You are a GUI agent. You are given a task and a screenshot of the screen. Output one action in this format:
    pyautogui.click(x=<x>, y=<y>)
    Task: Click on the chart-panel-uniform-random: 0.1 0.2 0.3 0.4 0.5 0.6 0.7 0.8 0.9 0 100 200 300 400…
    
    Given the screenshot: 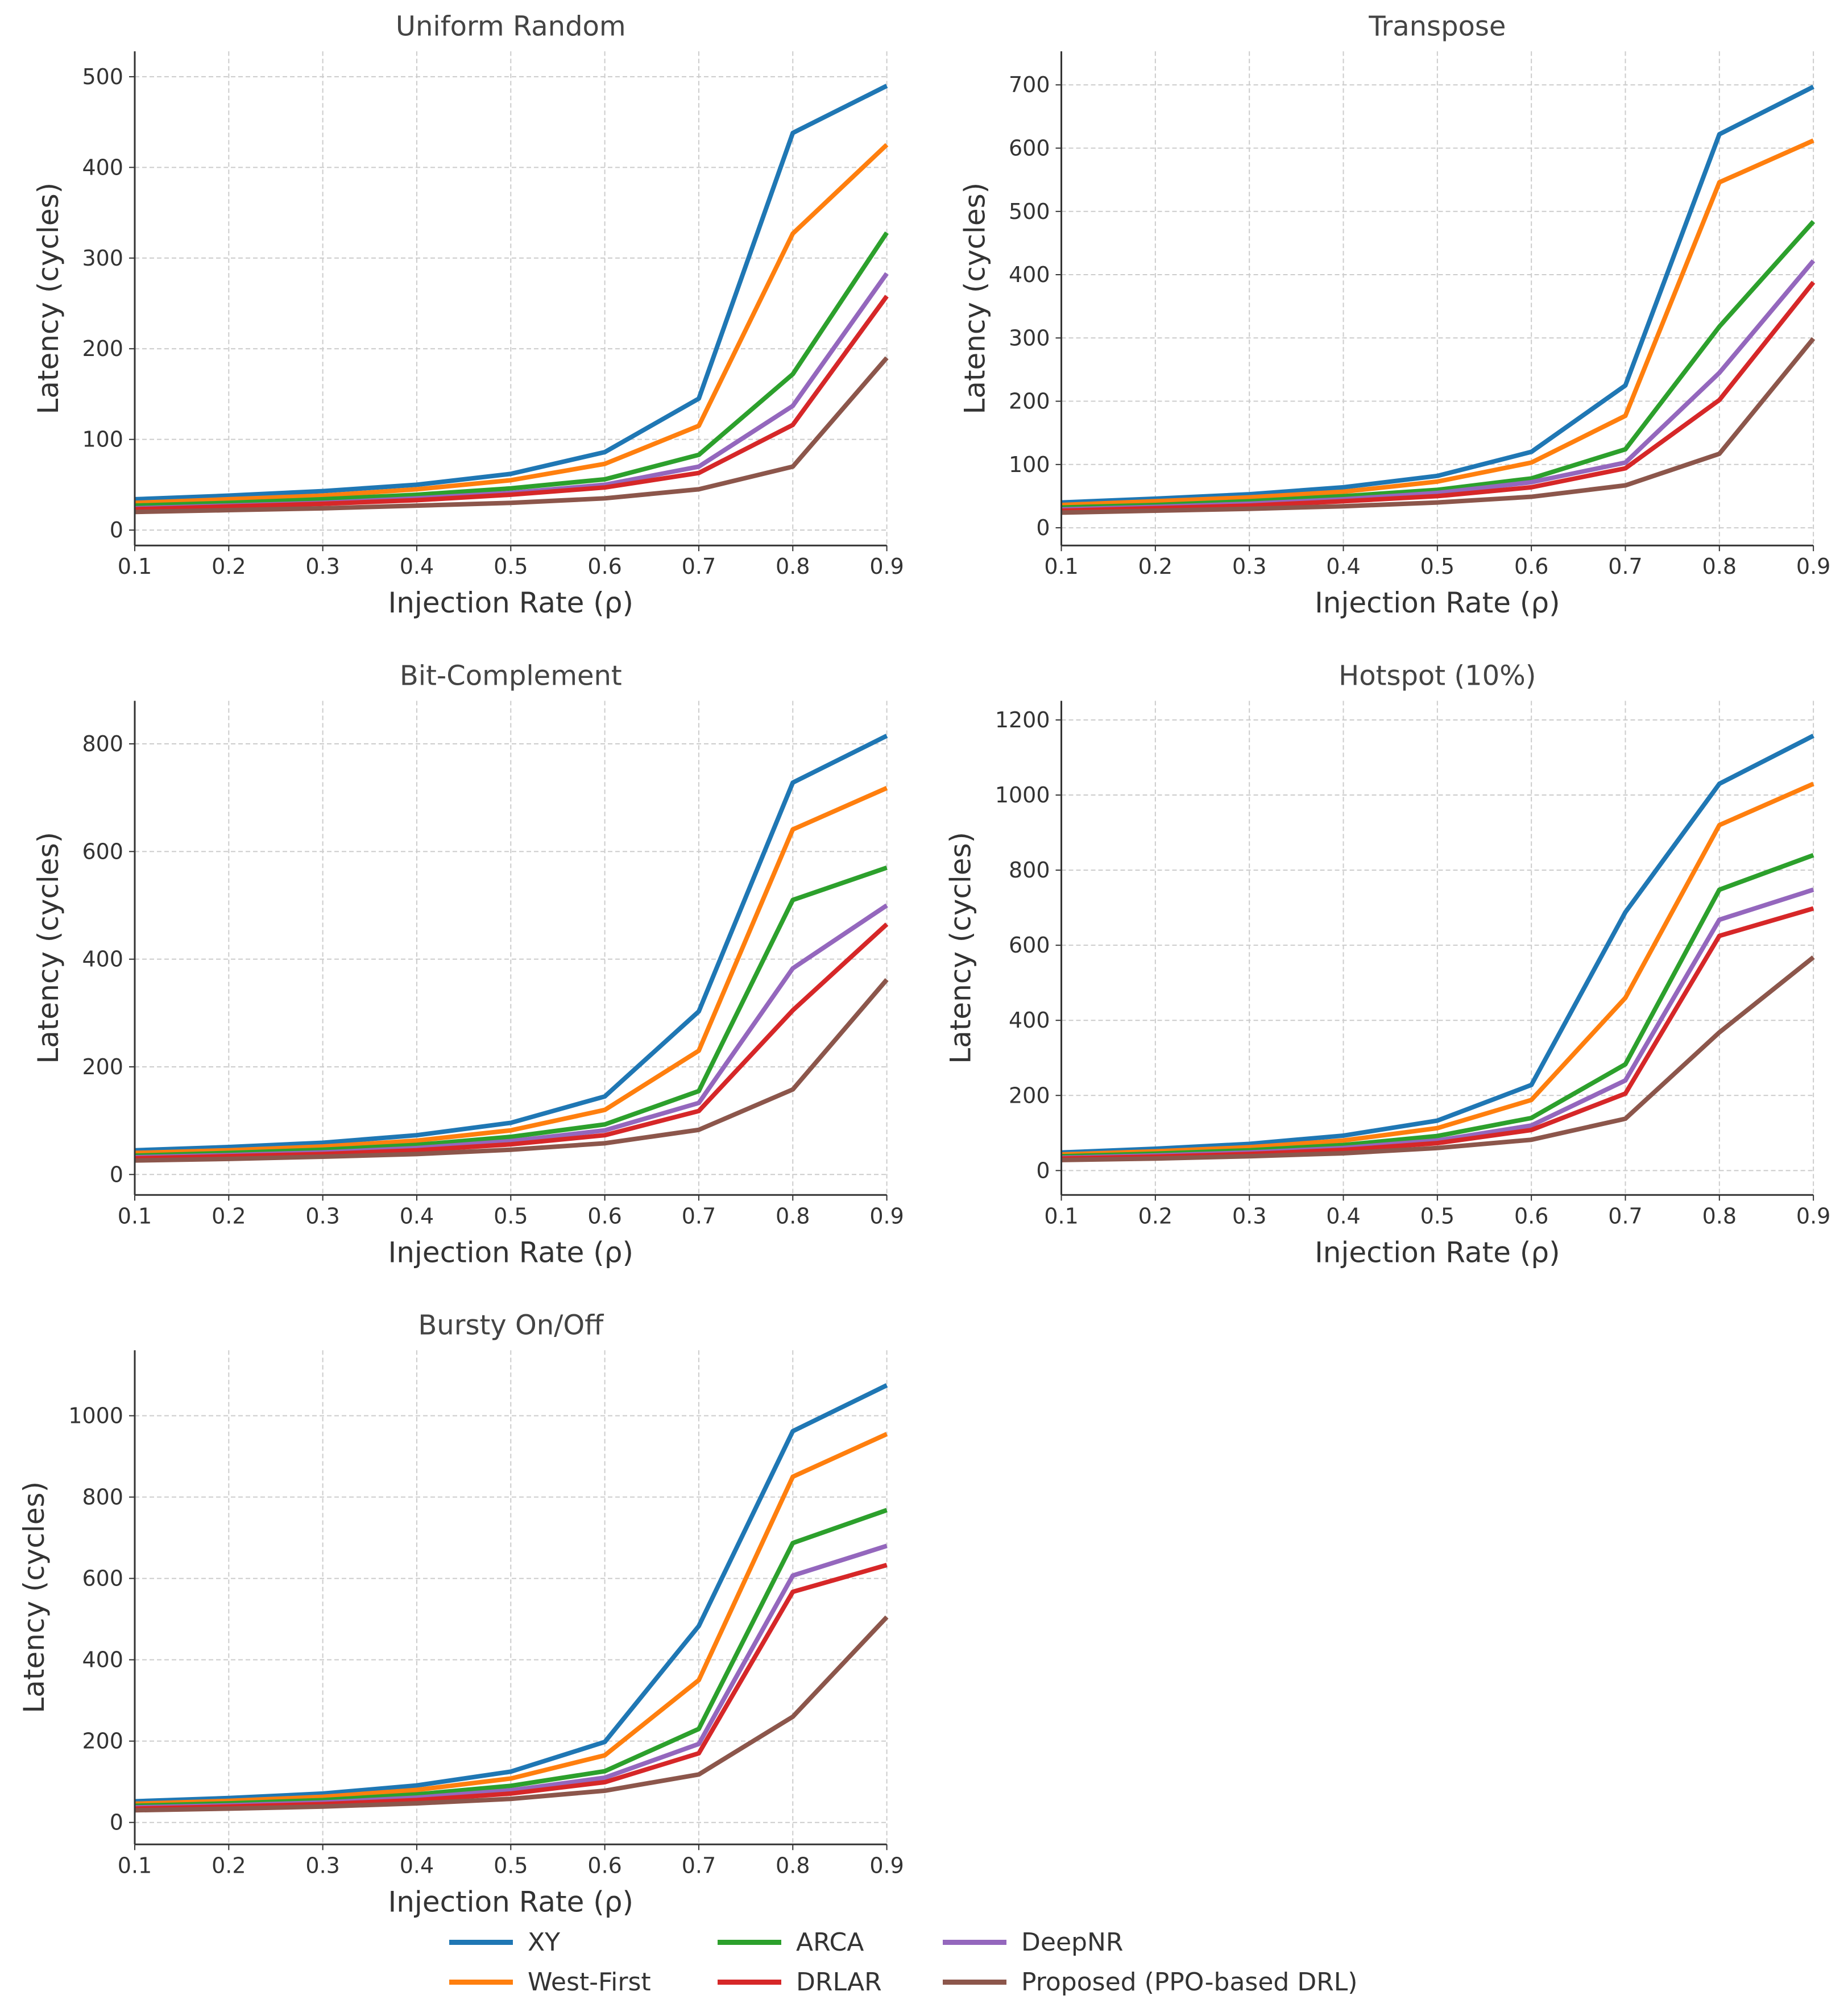 What is the action you would take?
    pyautogui.click(x=468, y=314)
    